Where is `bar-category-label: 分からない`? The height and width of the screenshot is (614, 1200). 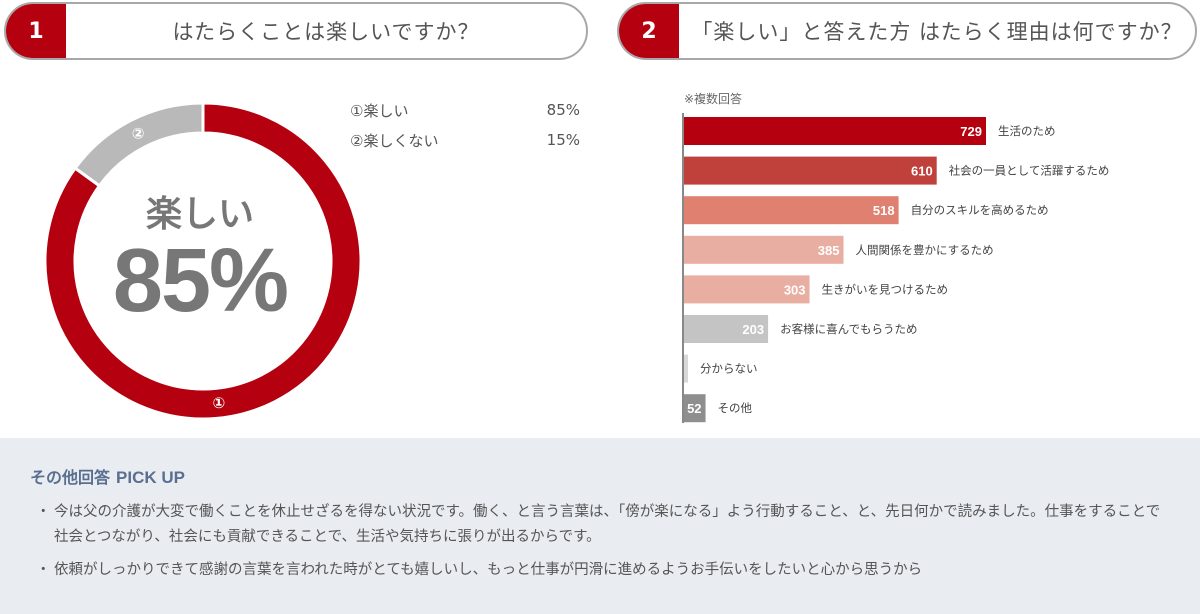
bar-category-label: 分からない is located at coordinates (729, 369).